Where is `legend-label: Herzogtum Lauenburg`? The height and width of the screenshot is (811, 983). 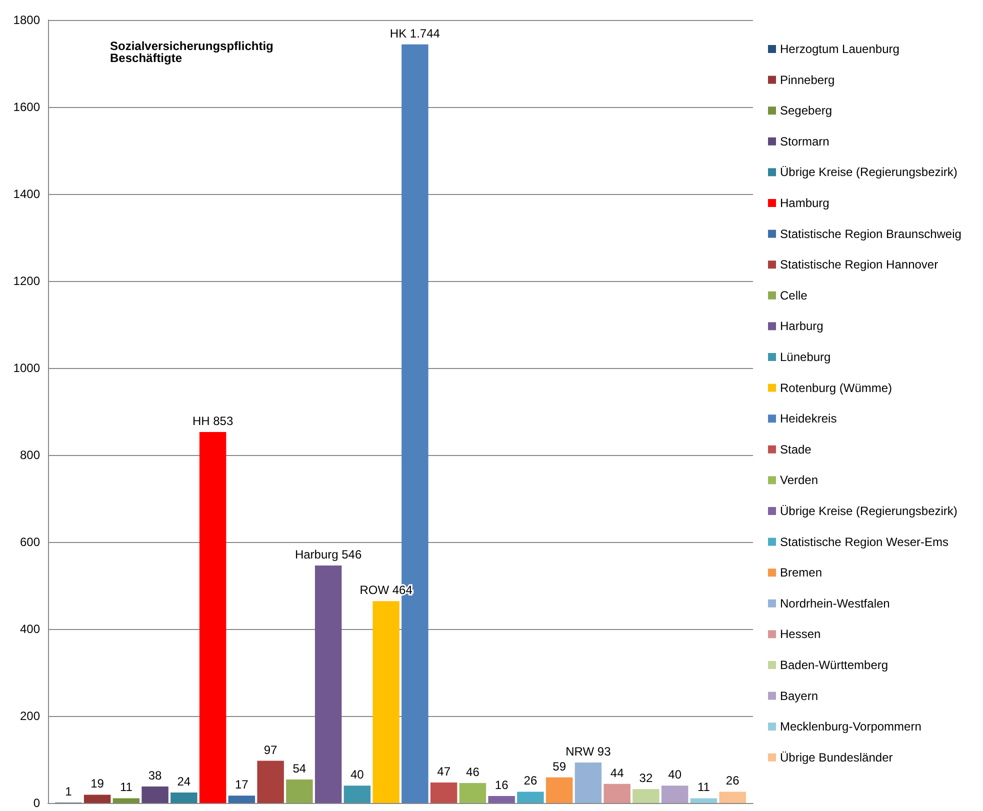 legend-label: Herzogtum Lauenburg is located at coordinates (840, 49).